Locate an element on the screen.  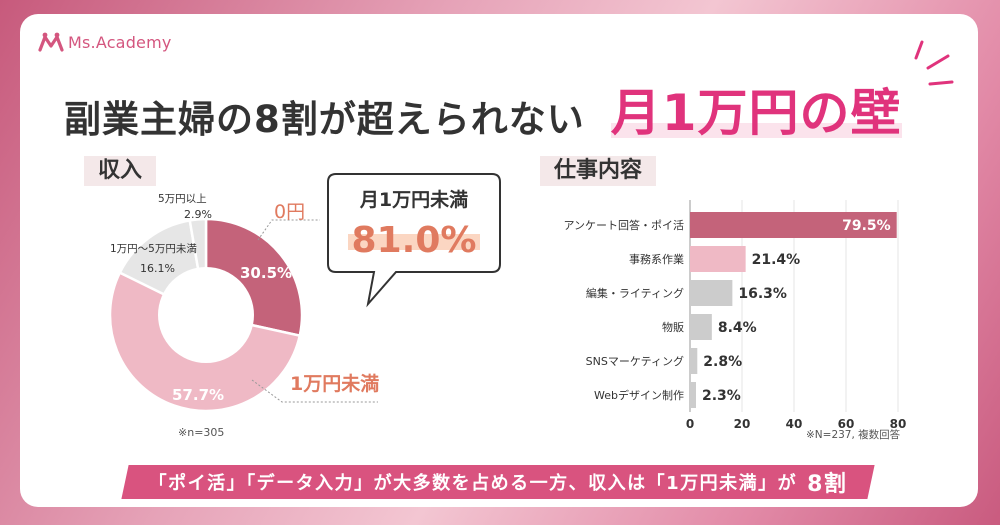
bar-value-label: 21.4% is located at coordinates (776, 260).